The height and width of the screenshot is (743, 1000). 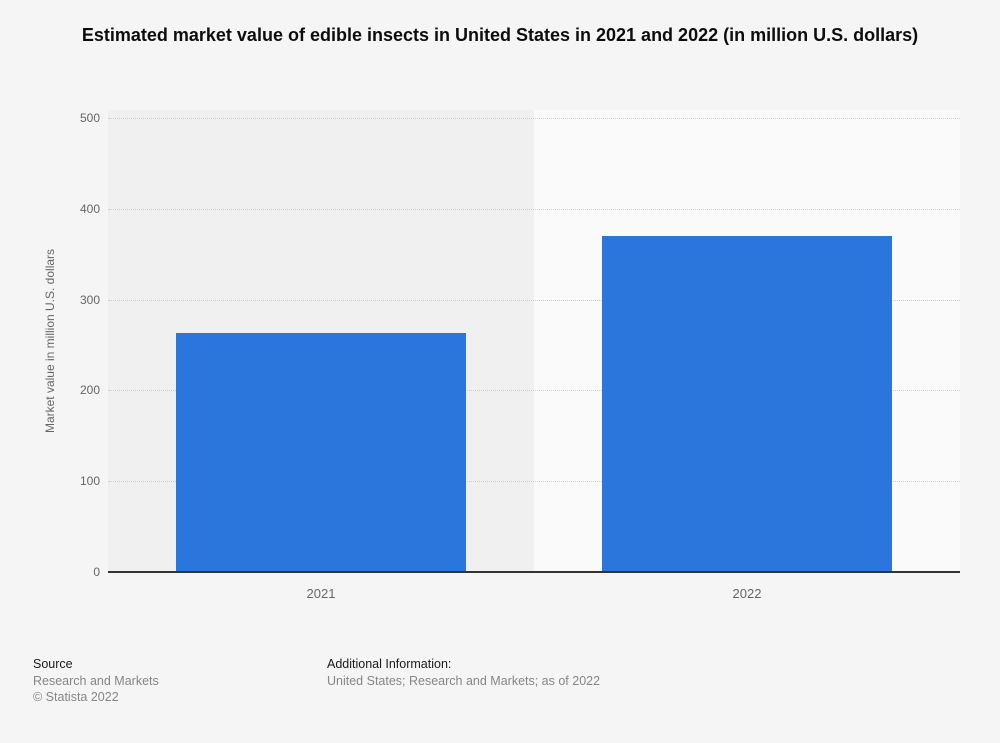 What do you see at coordinates (89, 118) in the screenshot?
I see `y-tick-label-500: 500` at bounding box center [89, 118].